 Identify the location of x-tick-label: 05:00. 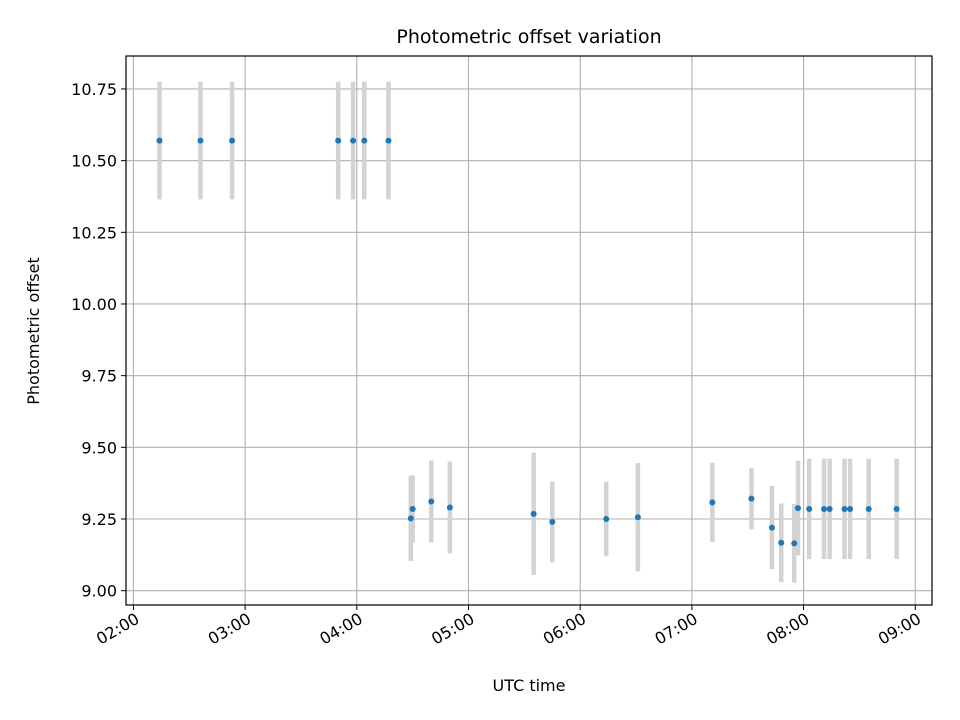
(452, 629).